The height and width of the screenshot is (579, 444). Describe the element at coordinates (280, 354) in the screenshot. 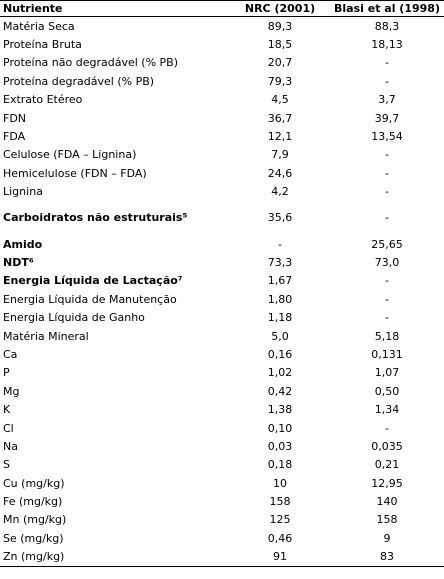

I see `value-cell: 0,16` at that location.